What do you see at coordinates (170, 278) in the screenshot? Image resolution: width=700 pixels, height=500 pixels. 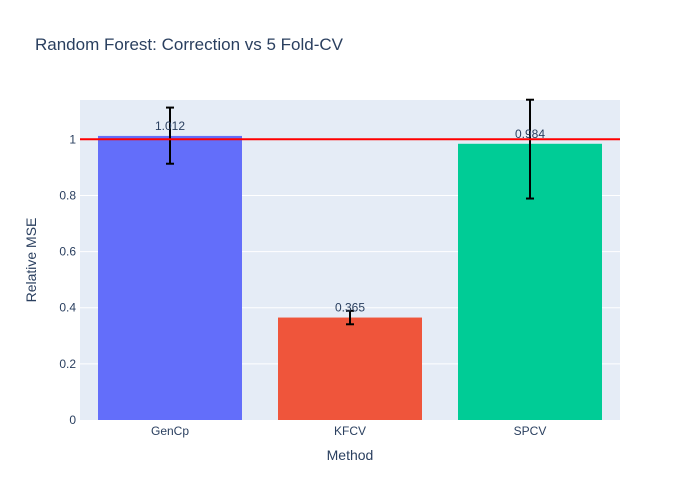 I see `bar-gencp` at bounding box center [170, 278].